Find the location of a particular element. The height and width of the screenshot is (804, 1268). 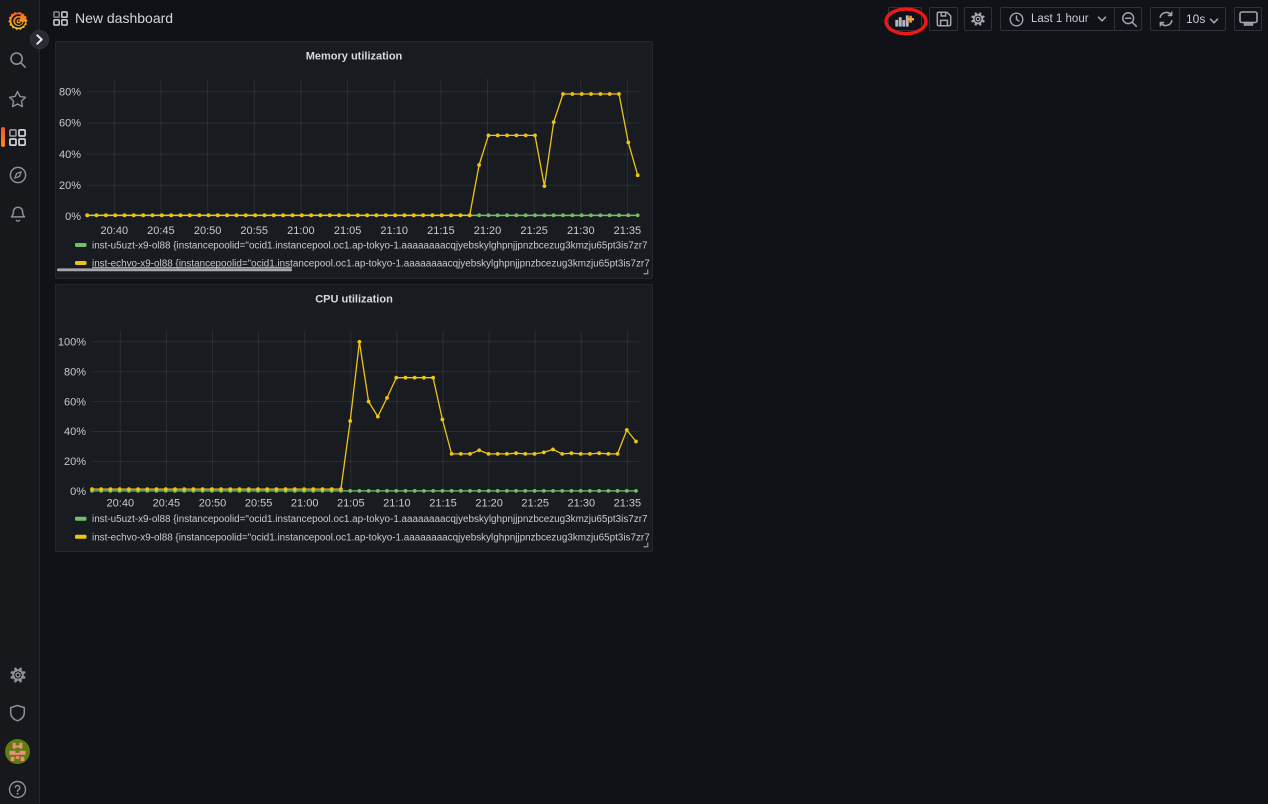

svg-text: Memory utilization is located at coordinates (354, 57).